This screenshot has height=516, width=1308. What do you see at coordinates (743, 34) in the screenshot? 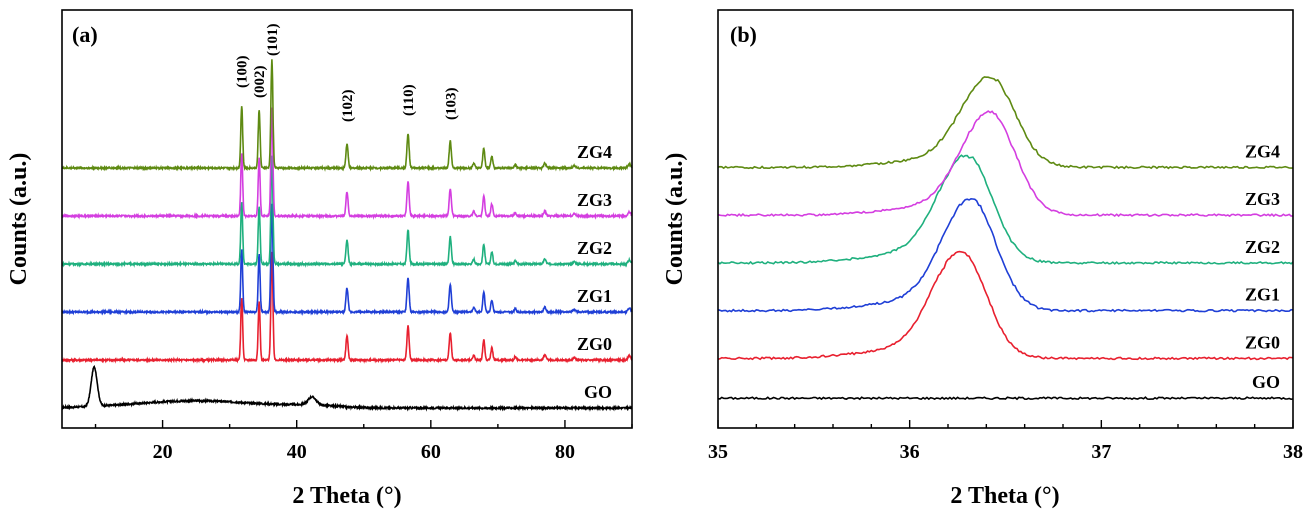
I see `panel-b-label: (b)` at bounding box center [743, 34].